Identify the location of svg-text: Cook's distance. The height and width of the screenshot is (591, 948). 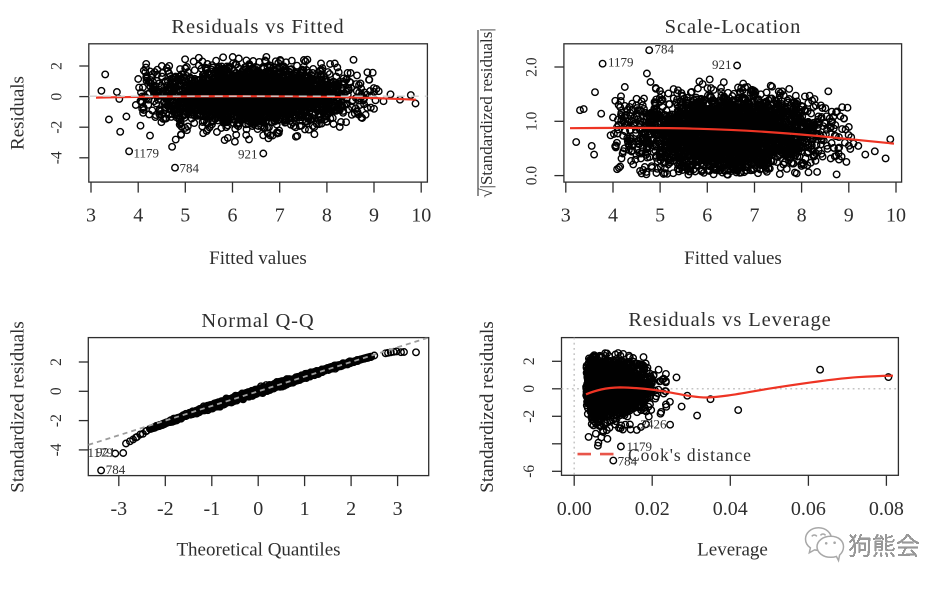
(690, 455).